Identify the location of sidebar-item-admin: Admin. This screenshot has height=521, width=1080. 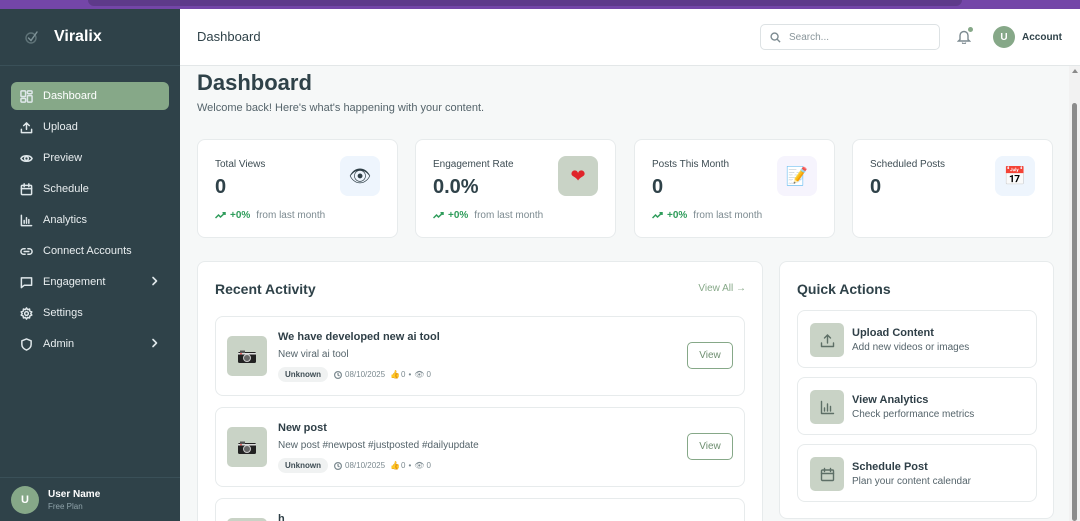
(90, 344).